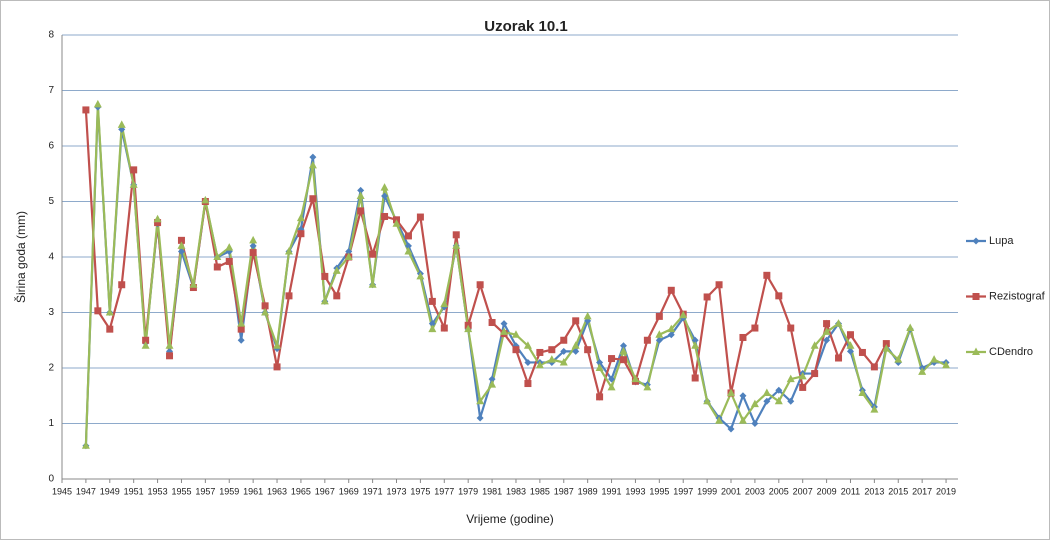 This screenshot has height=541, width=1051. Describe the element at coordinates (134, 491) in the screenshot. I see `x-tick-label: 1951` at that location.